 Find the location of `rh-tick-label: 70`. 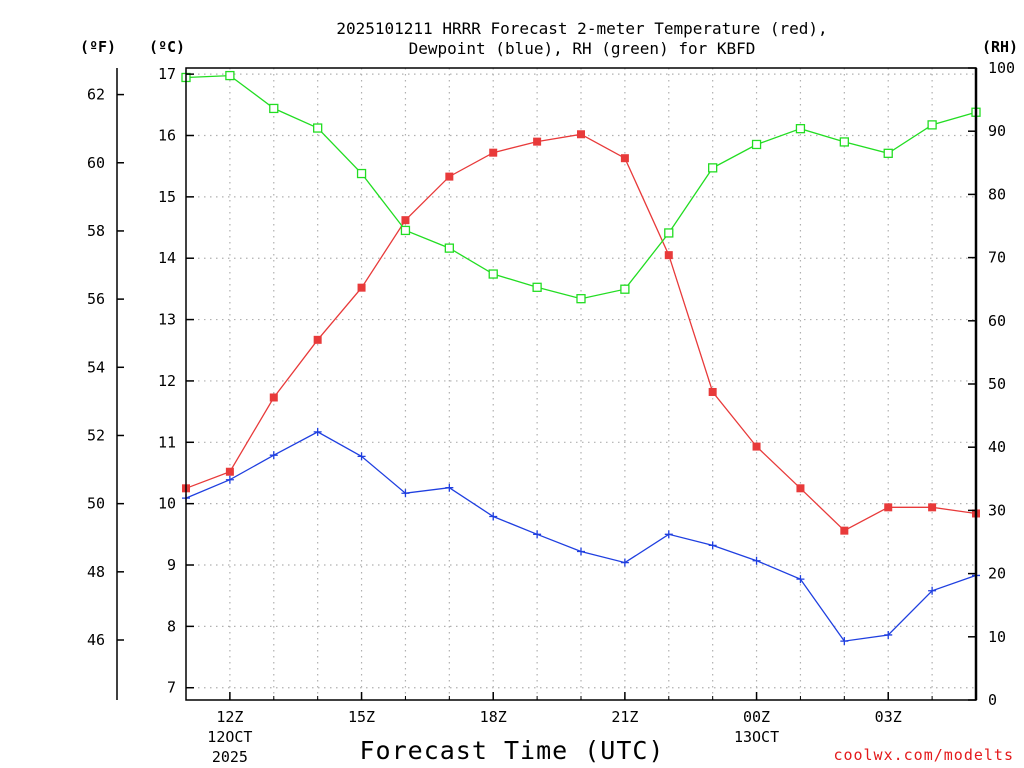

rh-tick-label: 70 is located at coordinates (997, 258).